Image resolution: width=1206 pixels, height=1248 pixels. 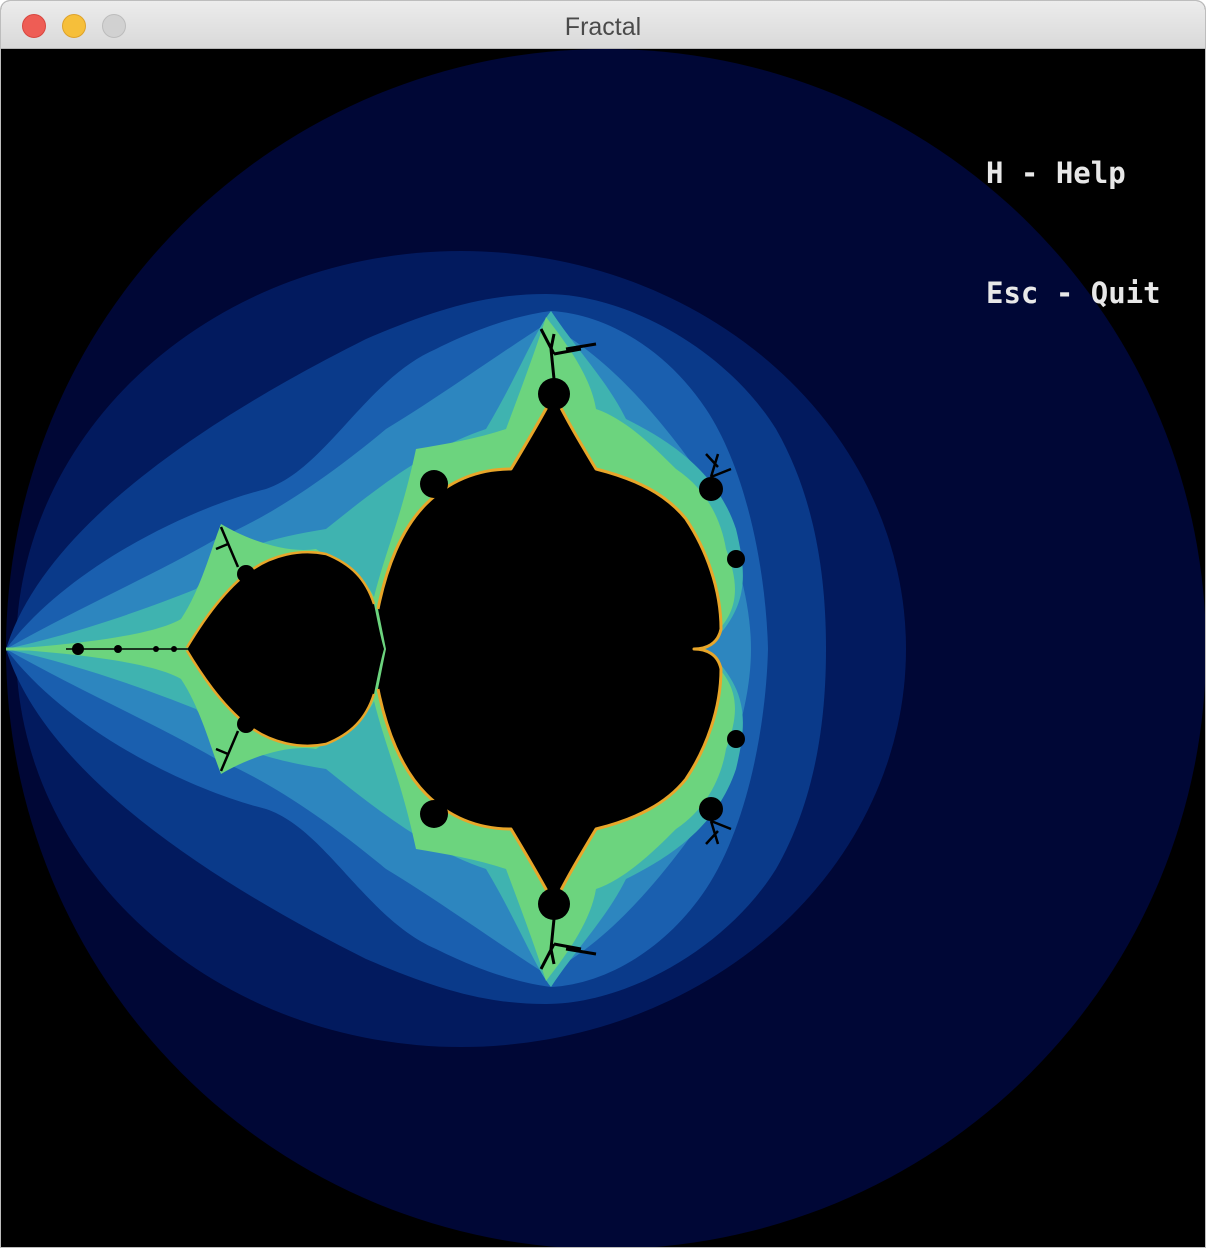 I want to click on keyboard-hints: H - Help Esc - Quit, so click(x=1073, y=233).